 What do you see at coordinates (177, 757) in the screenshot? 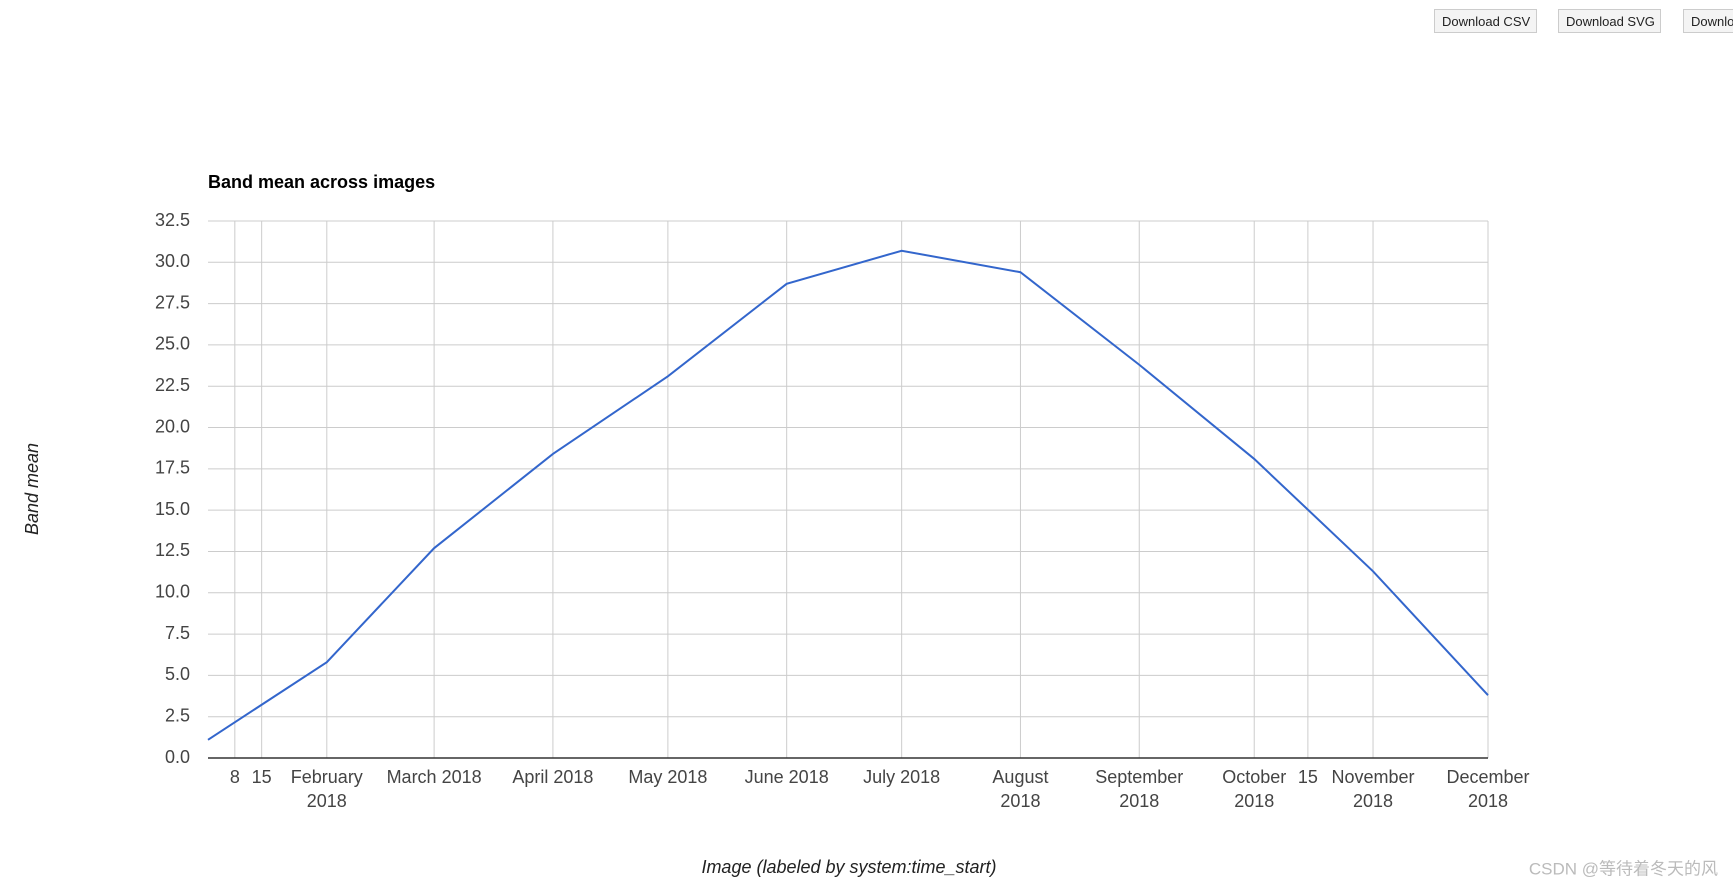
I see `y-tick-label: 0.0` at bounding box center [177, 757].